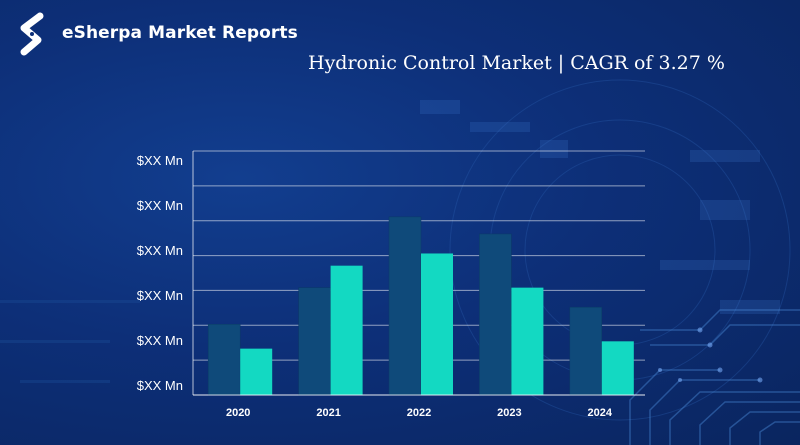 Image resolution: width=800 pixels, height=445 pixels. Describe the element at coordinates (328, 413) in the screenshot. I see `x-tick-label: 2021` at that location.